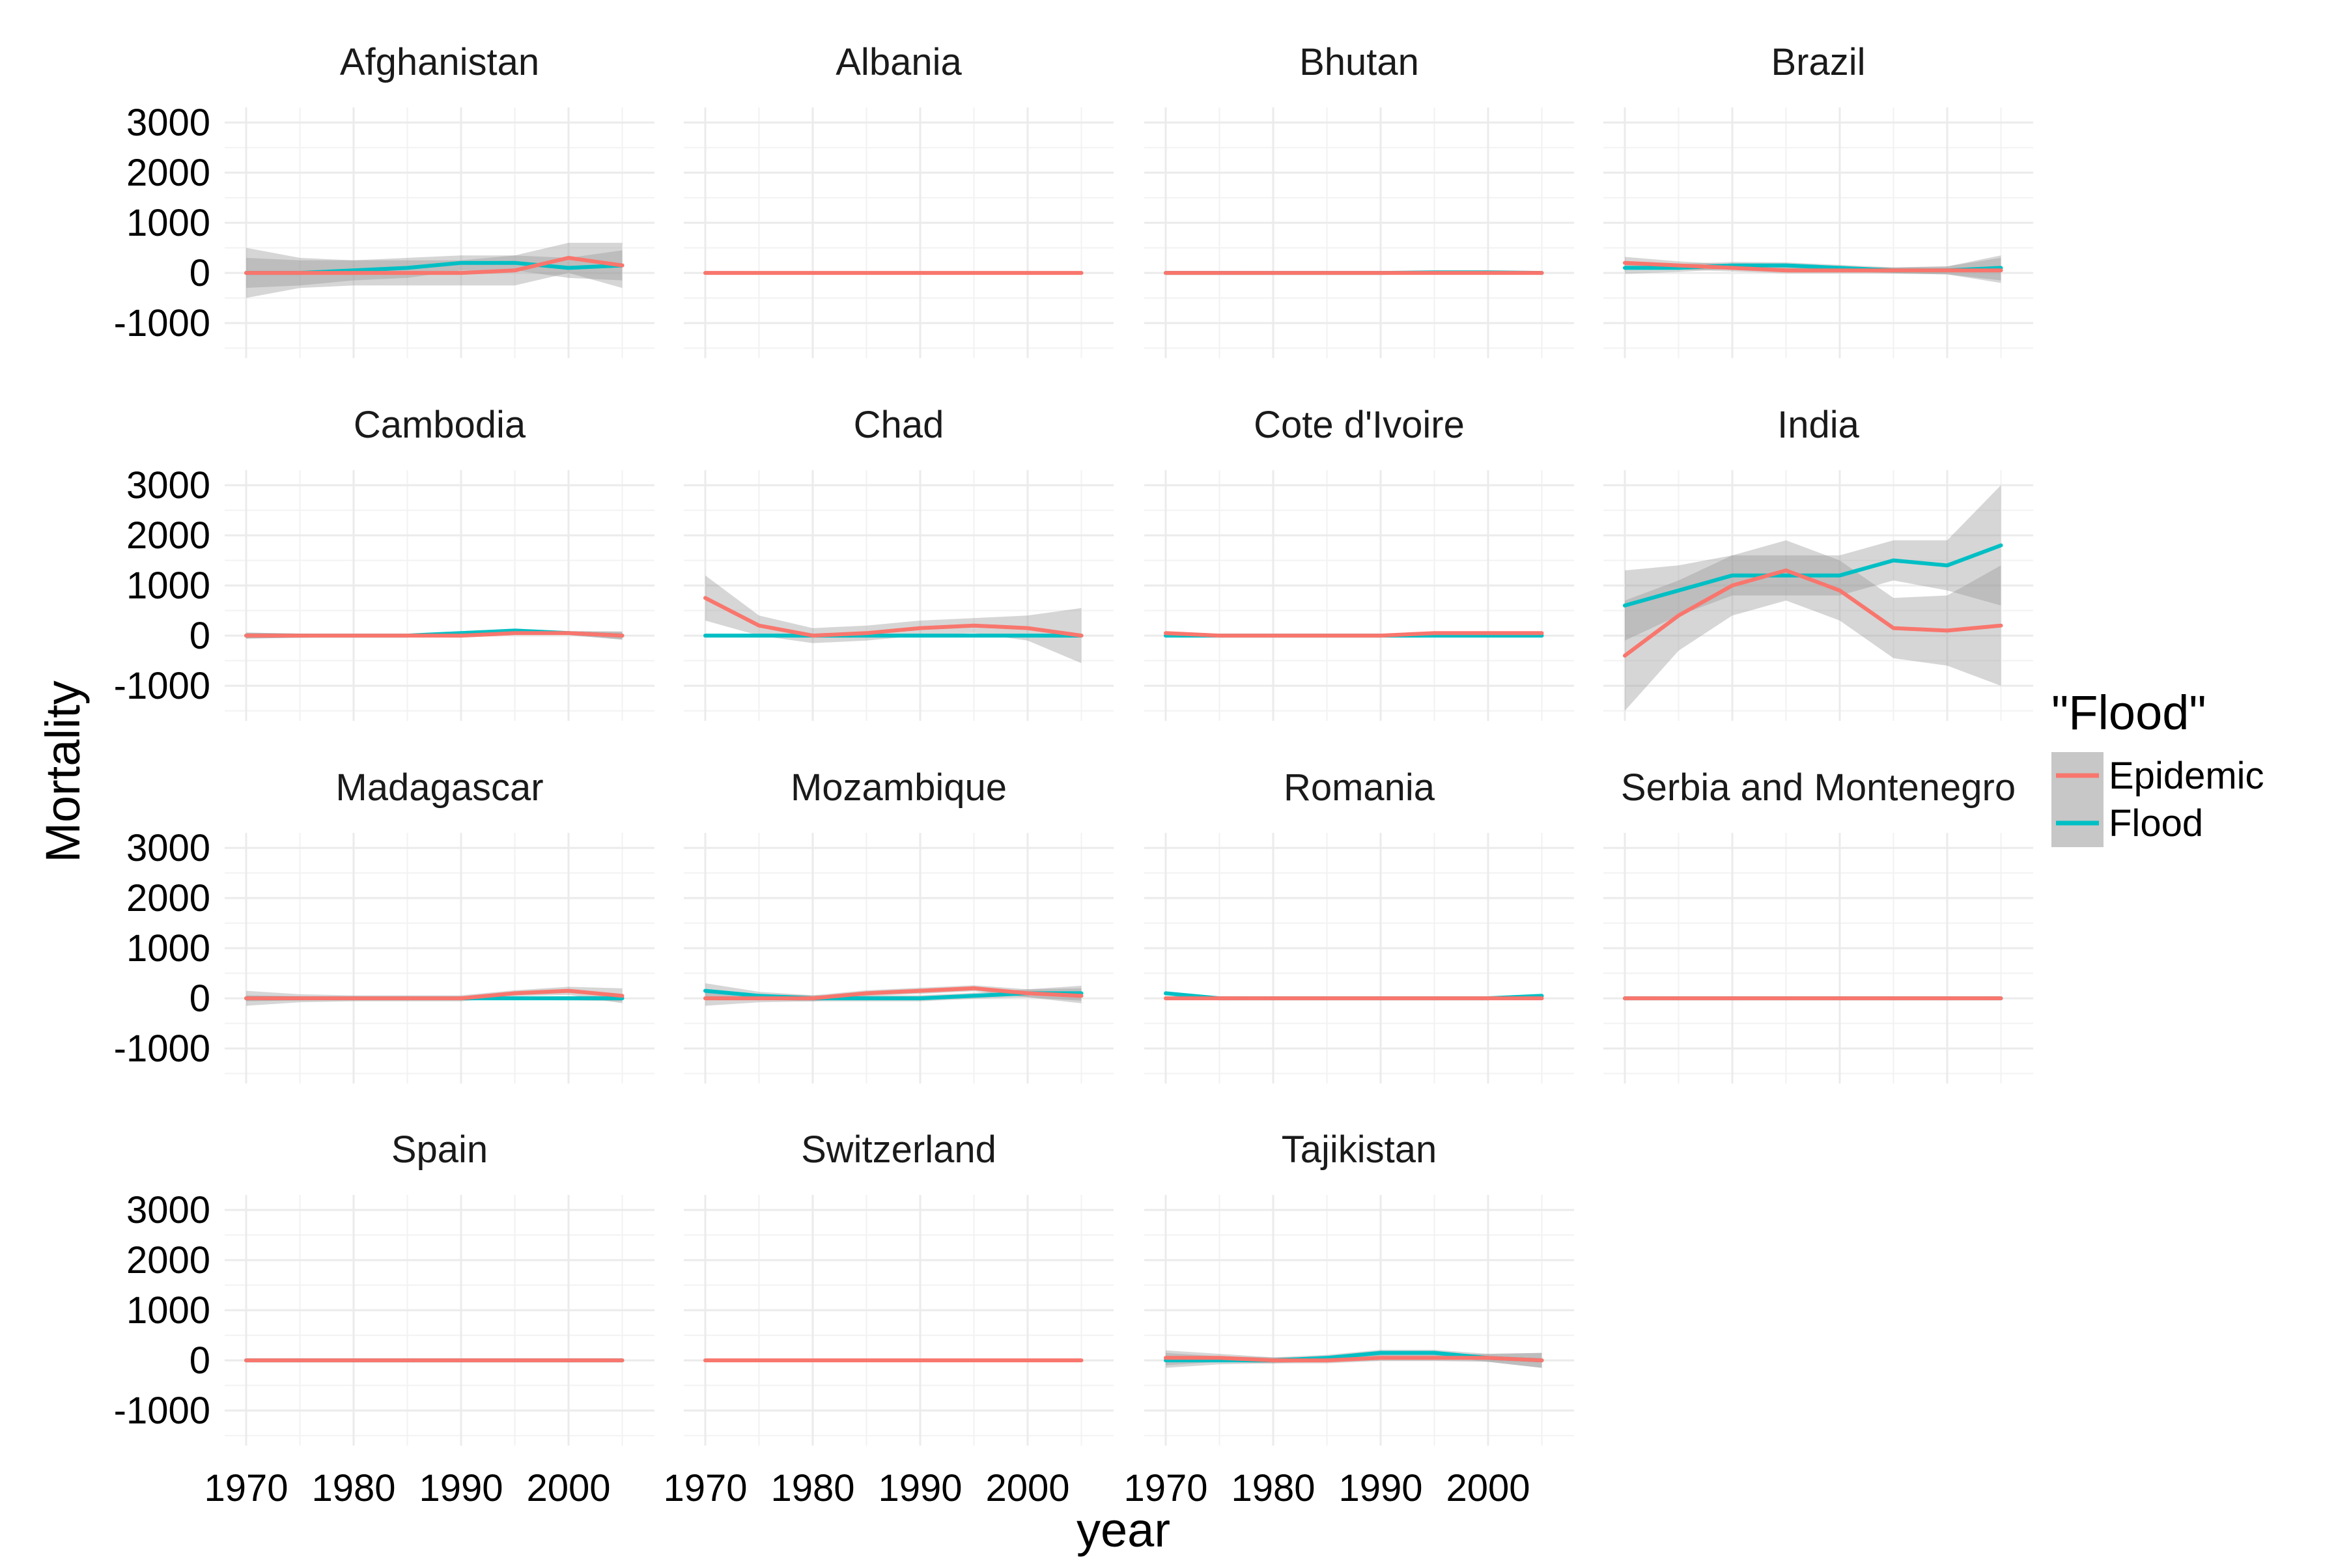  What do you see at coordinates (899, 1150) in the screenshot?
I see `facet-title: Switzerland` at bounding box center [899, 1150].